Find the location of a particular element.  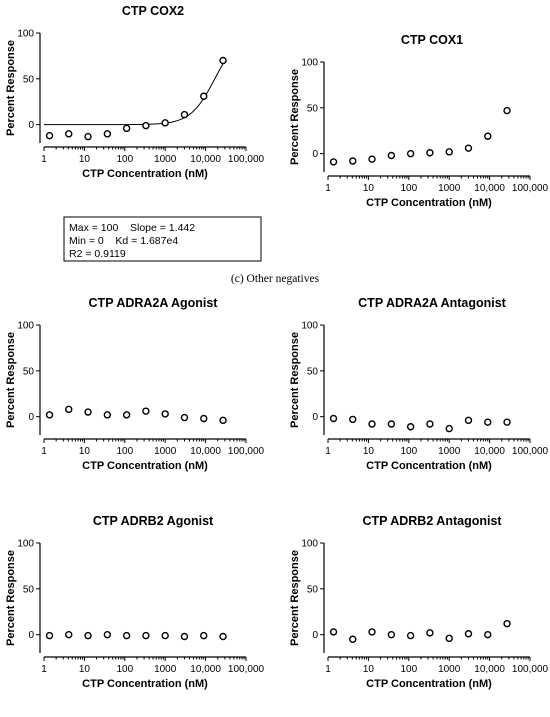

chart-title: CTP ADRB2 Antagonist is located at coordinates (432, 521).